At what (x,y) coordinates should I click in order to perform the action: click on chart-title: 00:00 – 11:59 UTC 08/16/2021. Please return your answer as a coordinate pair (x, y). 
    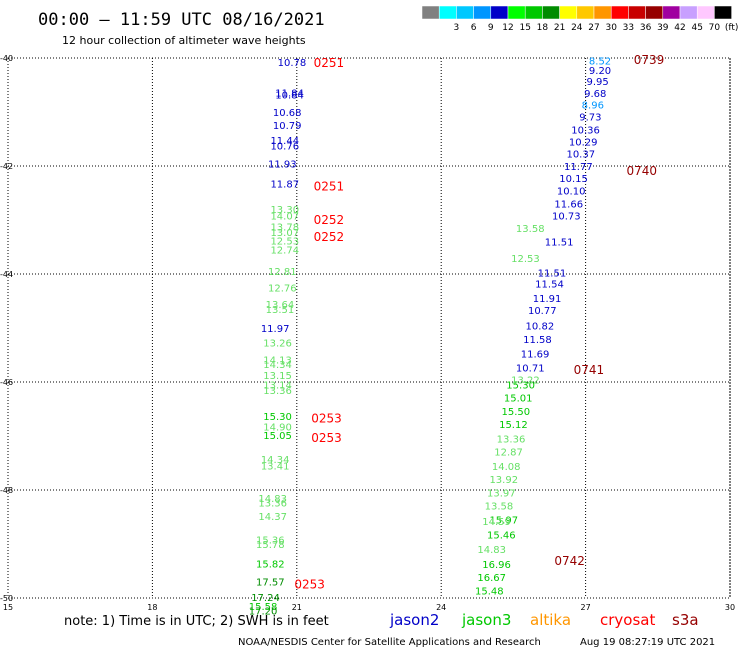
    Looking at the image, I should click on (181, 20).